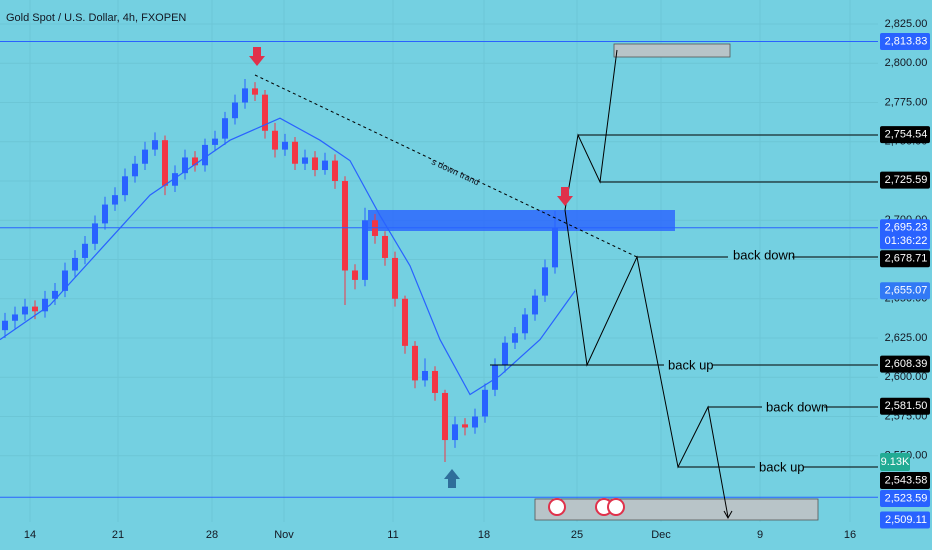 Image resolution: width=932 pixels, height=550 pixels. What do you see at coordinates (284, 535) in the screenshot?
I see `x-tick-label: Nov` at bounding box center [284, 535].